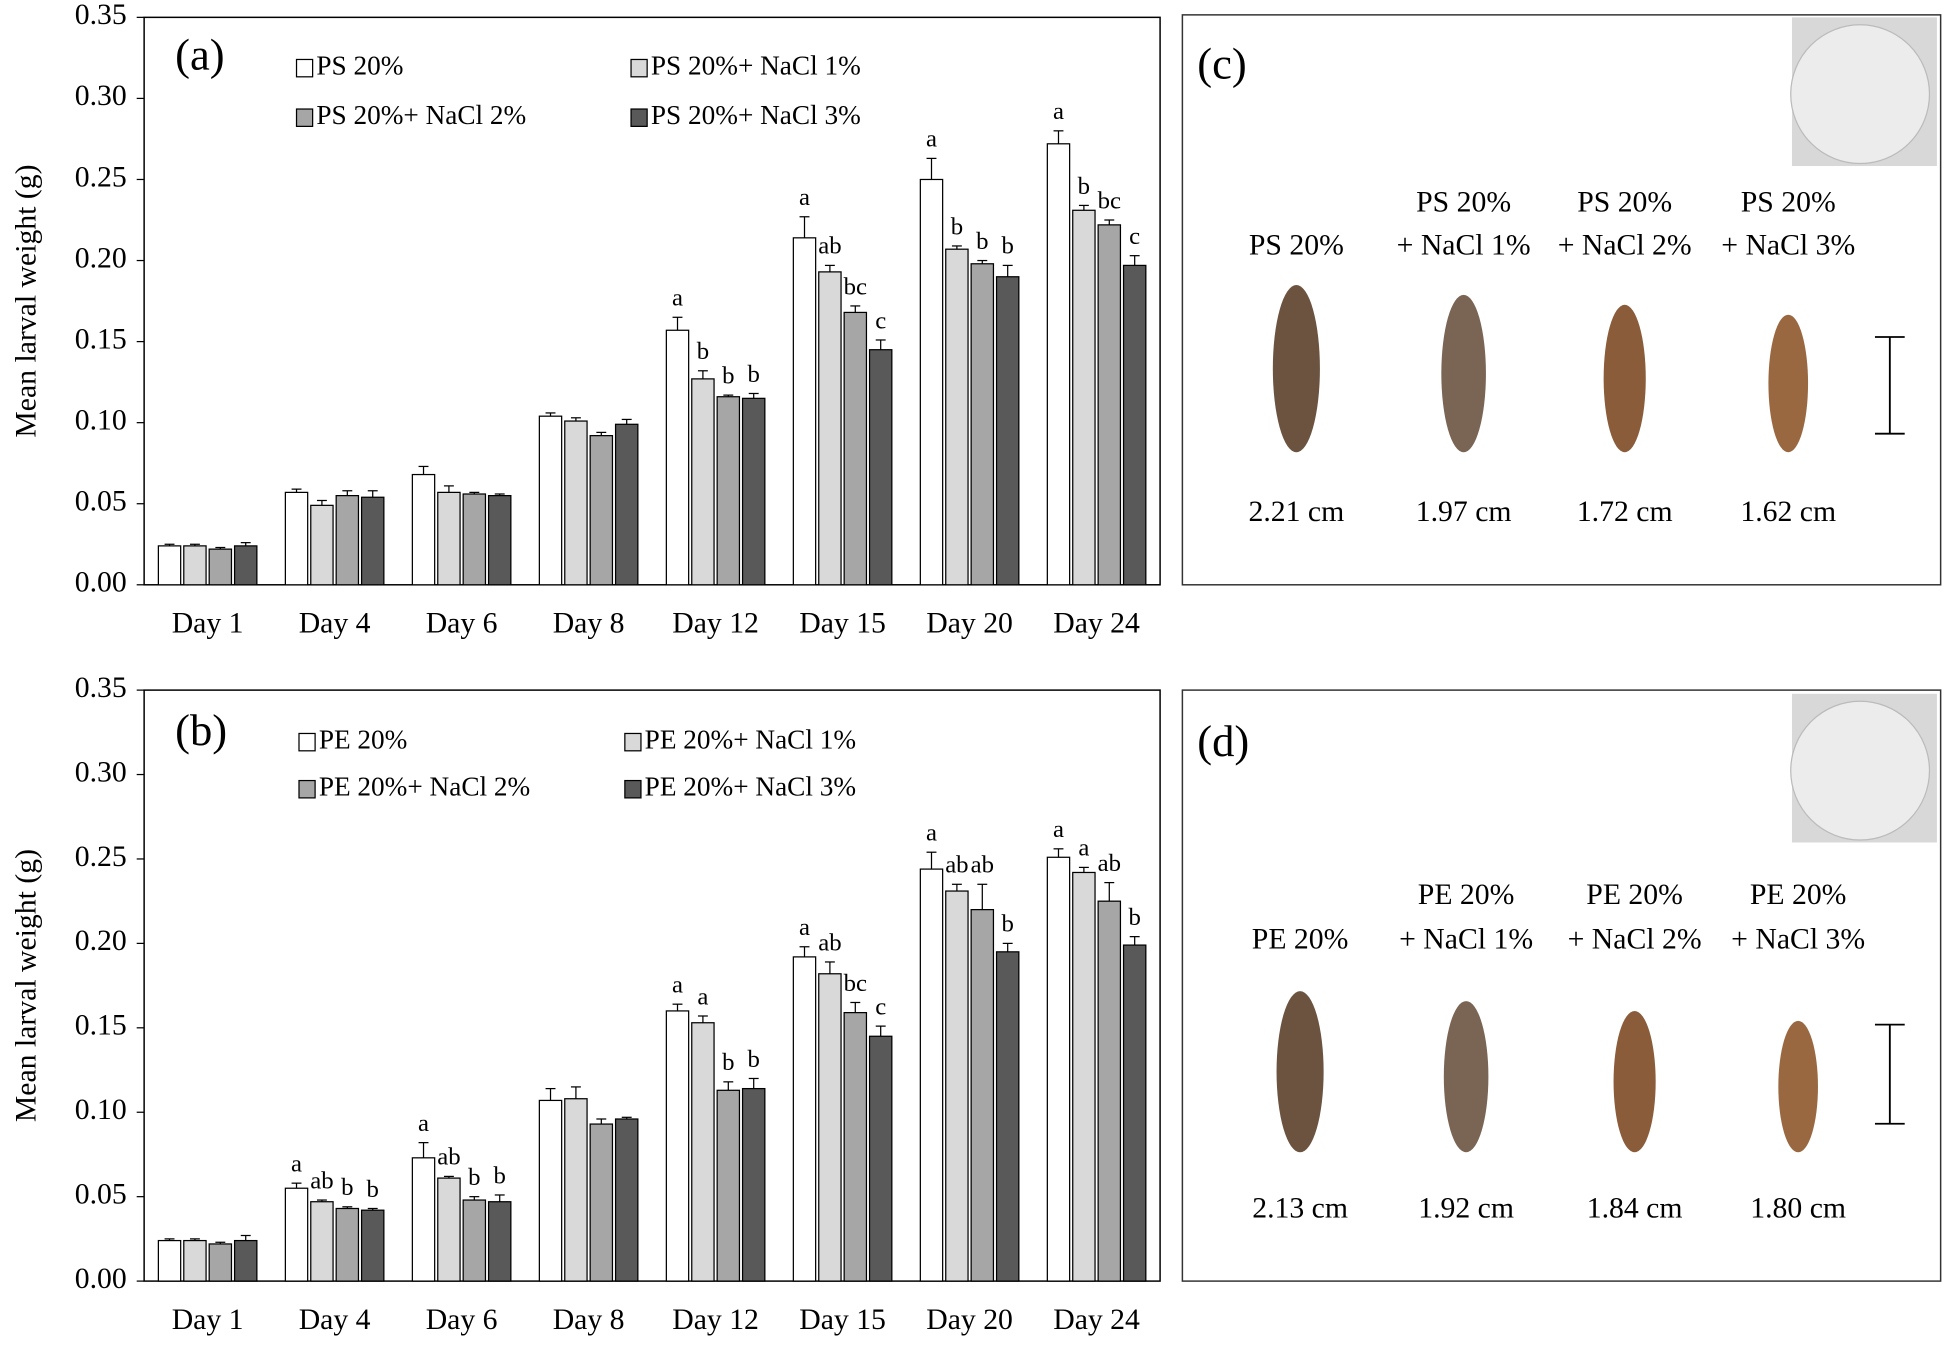  Describe the element at coordinates (101, 15) in the screenshot. I see `y-tick-label: 0.35` at that location.